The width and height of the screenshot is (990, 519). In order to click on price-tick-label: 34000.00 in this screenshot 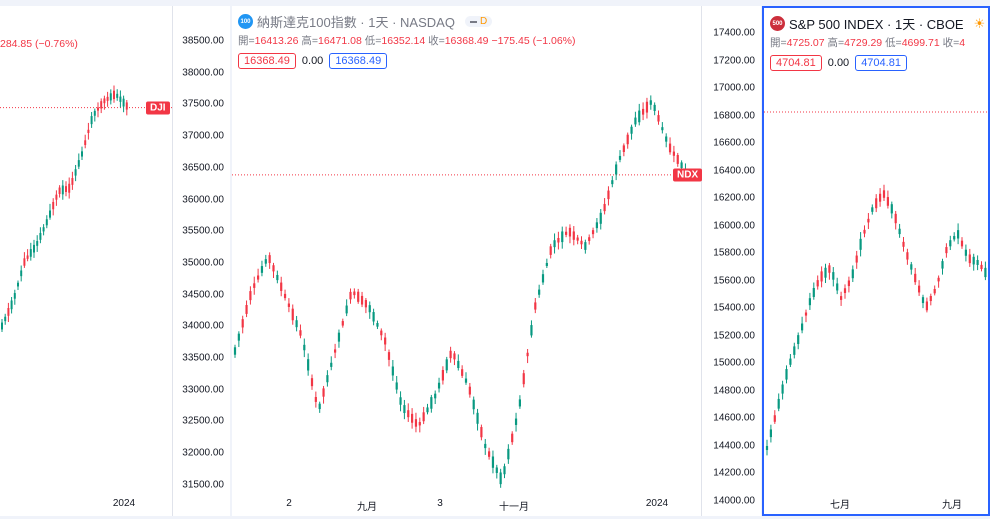, I will do `click(203, 326)`.